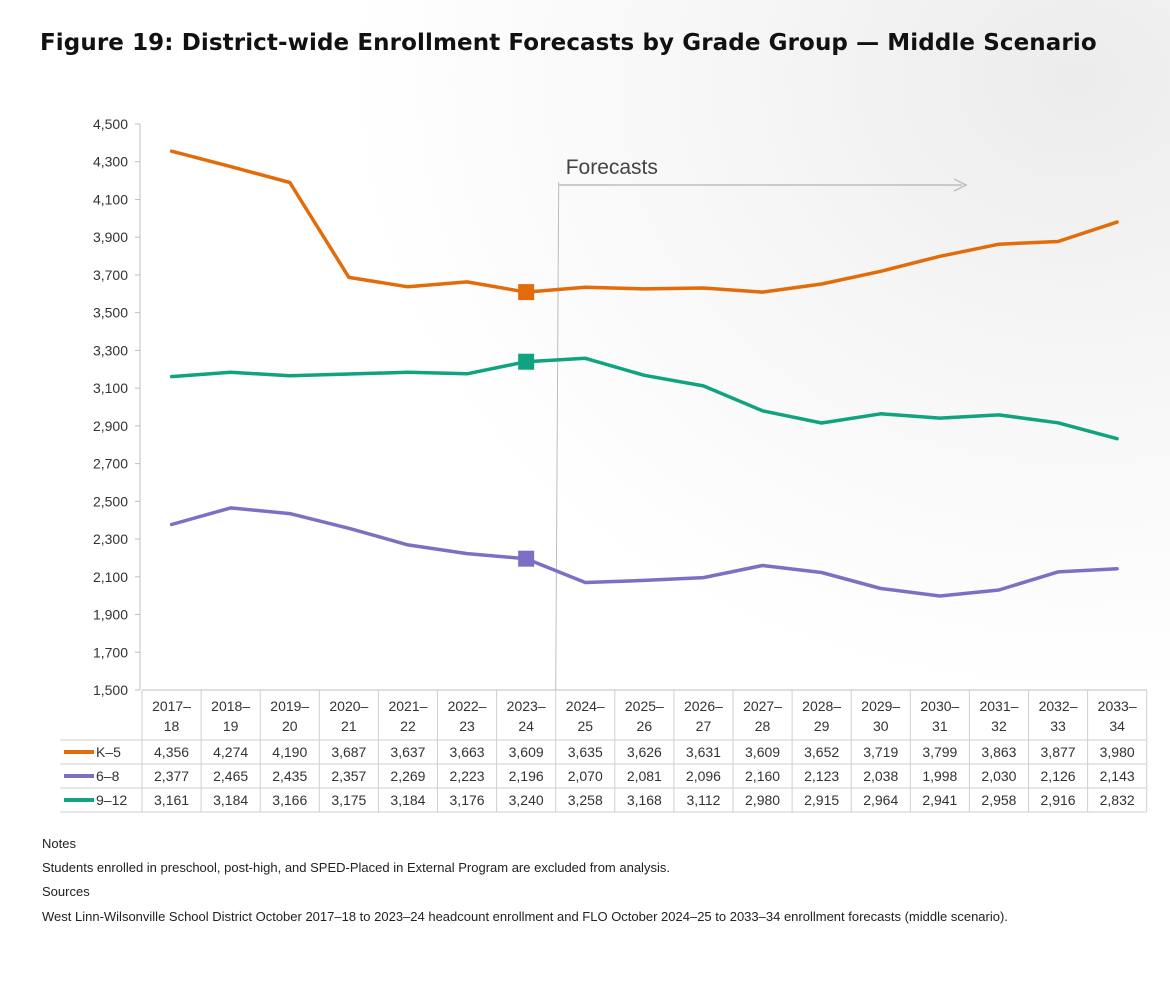 The height and width of the screenshot is (986, 1170). Describe the element at coordinates (762, 776) in the screenshot. I see `data-label: 2,160` at that location.